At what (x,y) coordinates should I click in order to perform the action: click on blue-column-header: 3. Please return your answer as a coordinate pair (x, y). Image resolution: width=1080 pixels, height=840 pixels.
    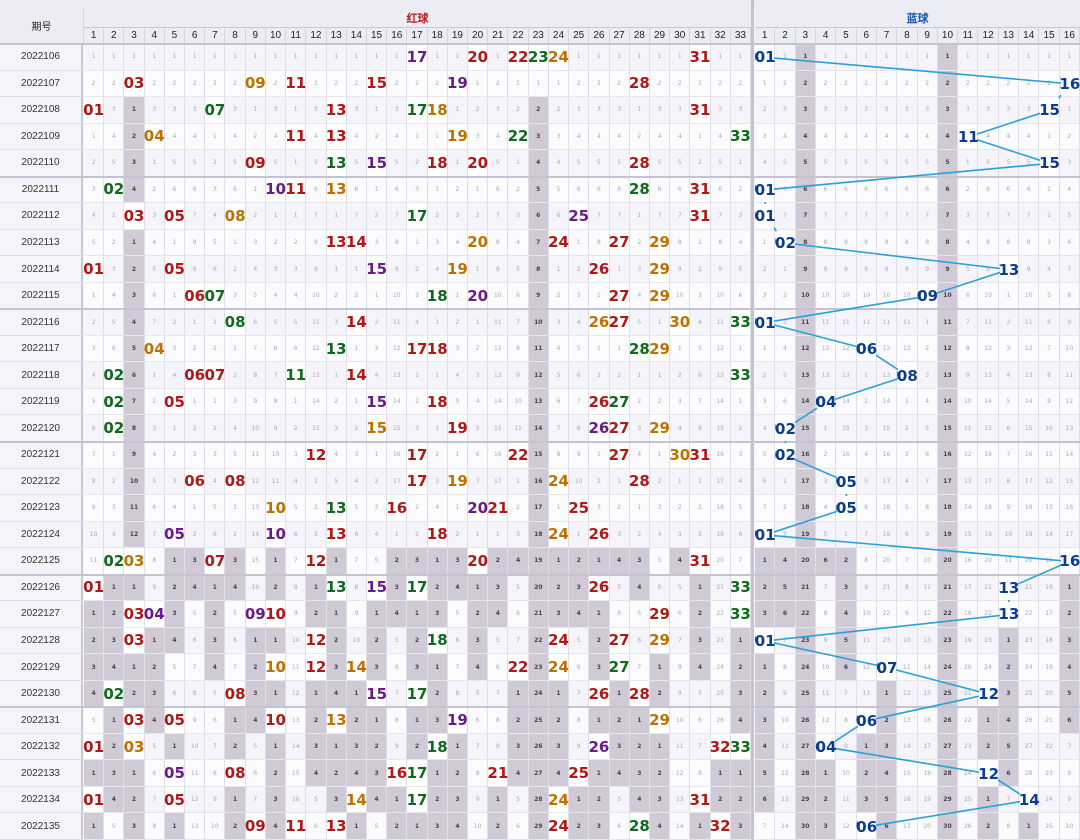
    Looking at the image, I should click on (805, 36).